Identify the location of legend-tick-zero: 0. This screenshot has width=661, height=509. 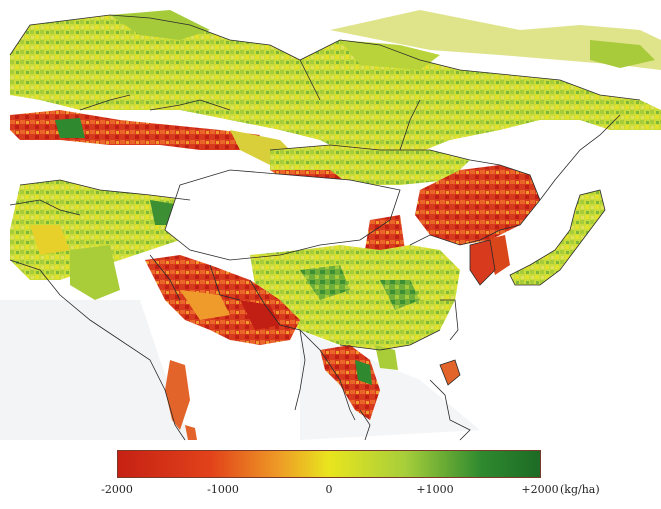
(329, 489).